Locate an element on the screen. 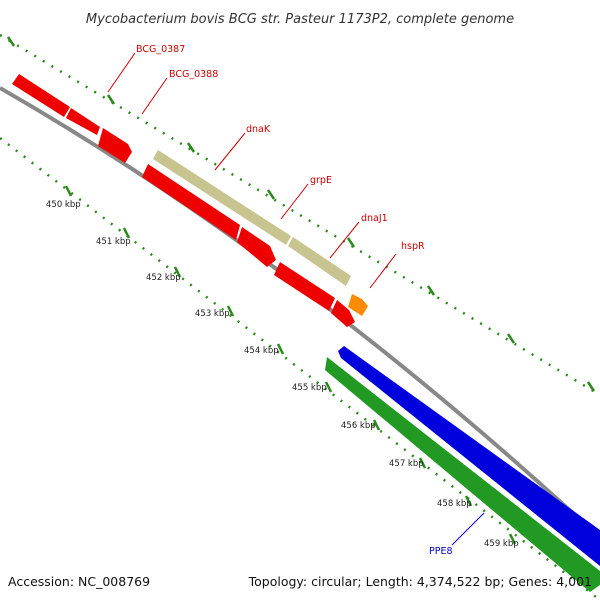  gene-arrow-grpe is located at coordinates (319, 261).